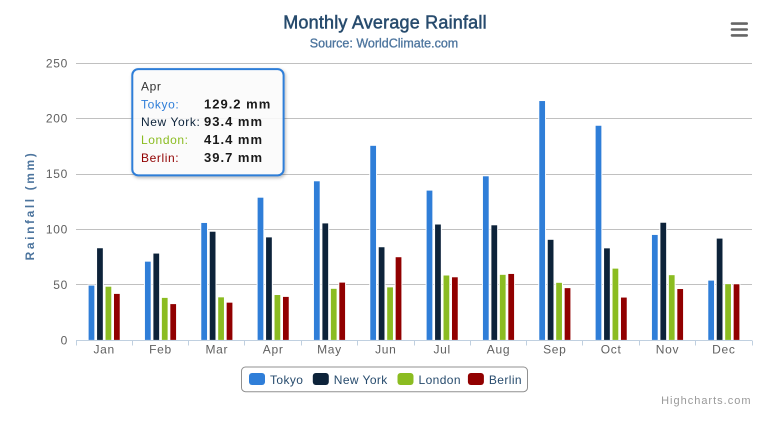 This screenshot has height=421, width=769. Describe the element at coordinates (233, 139) in the screenshot. I see `svg-text: 41.4 mm` at that location.